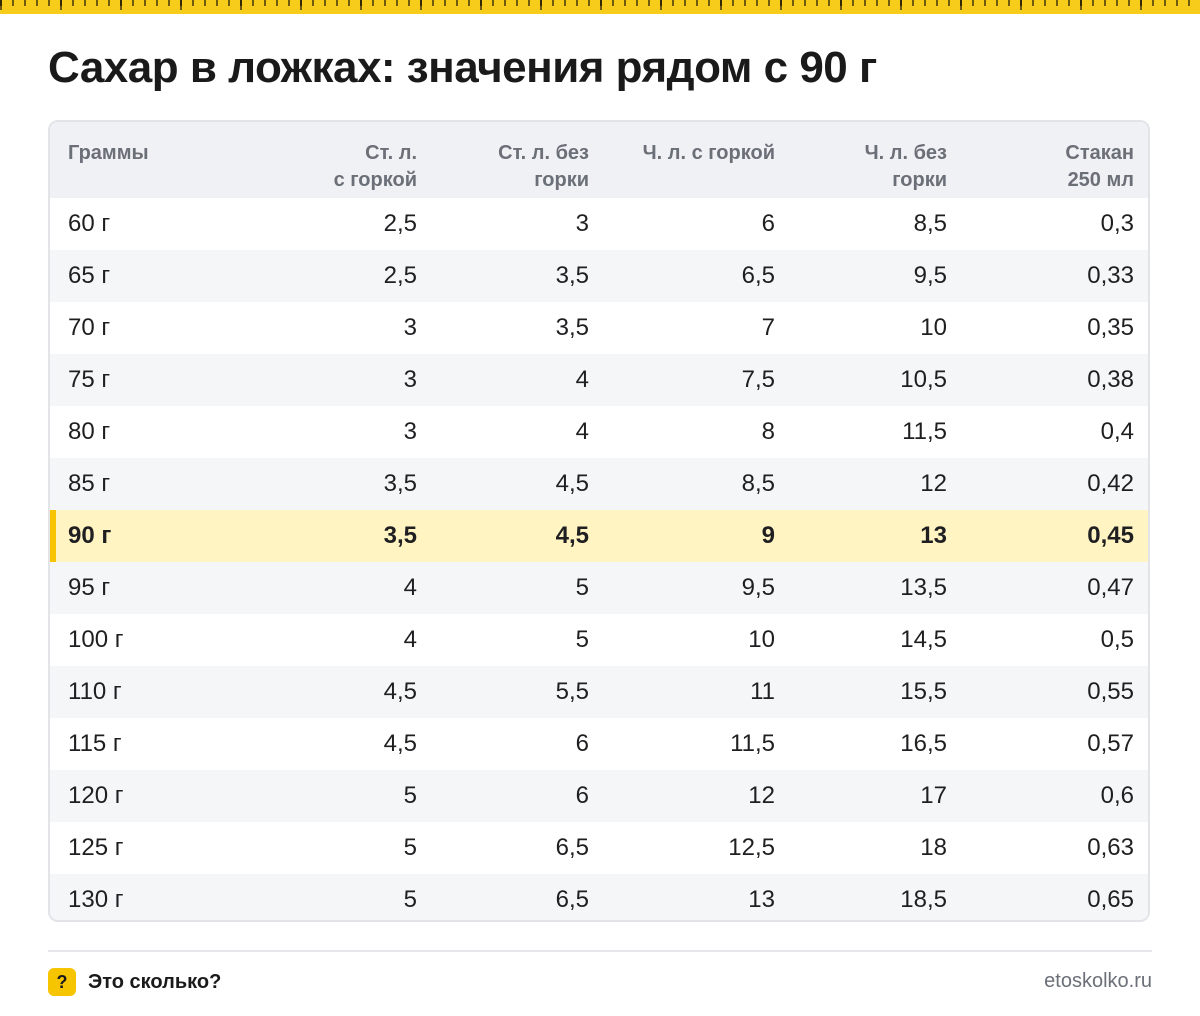 This screenshot has width=1200, height=1016. I want to click on cell-glass-250ml: 0,35, so click(1110, 327).